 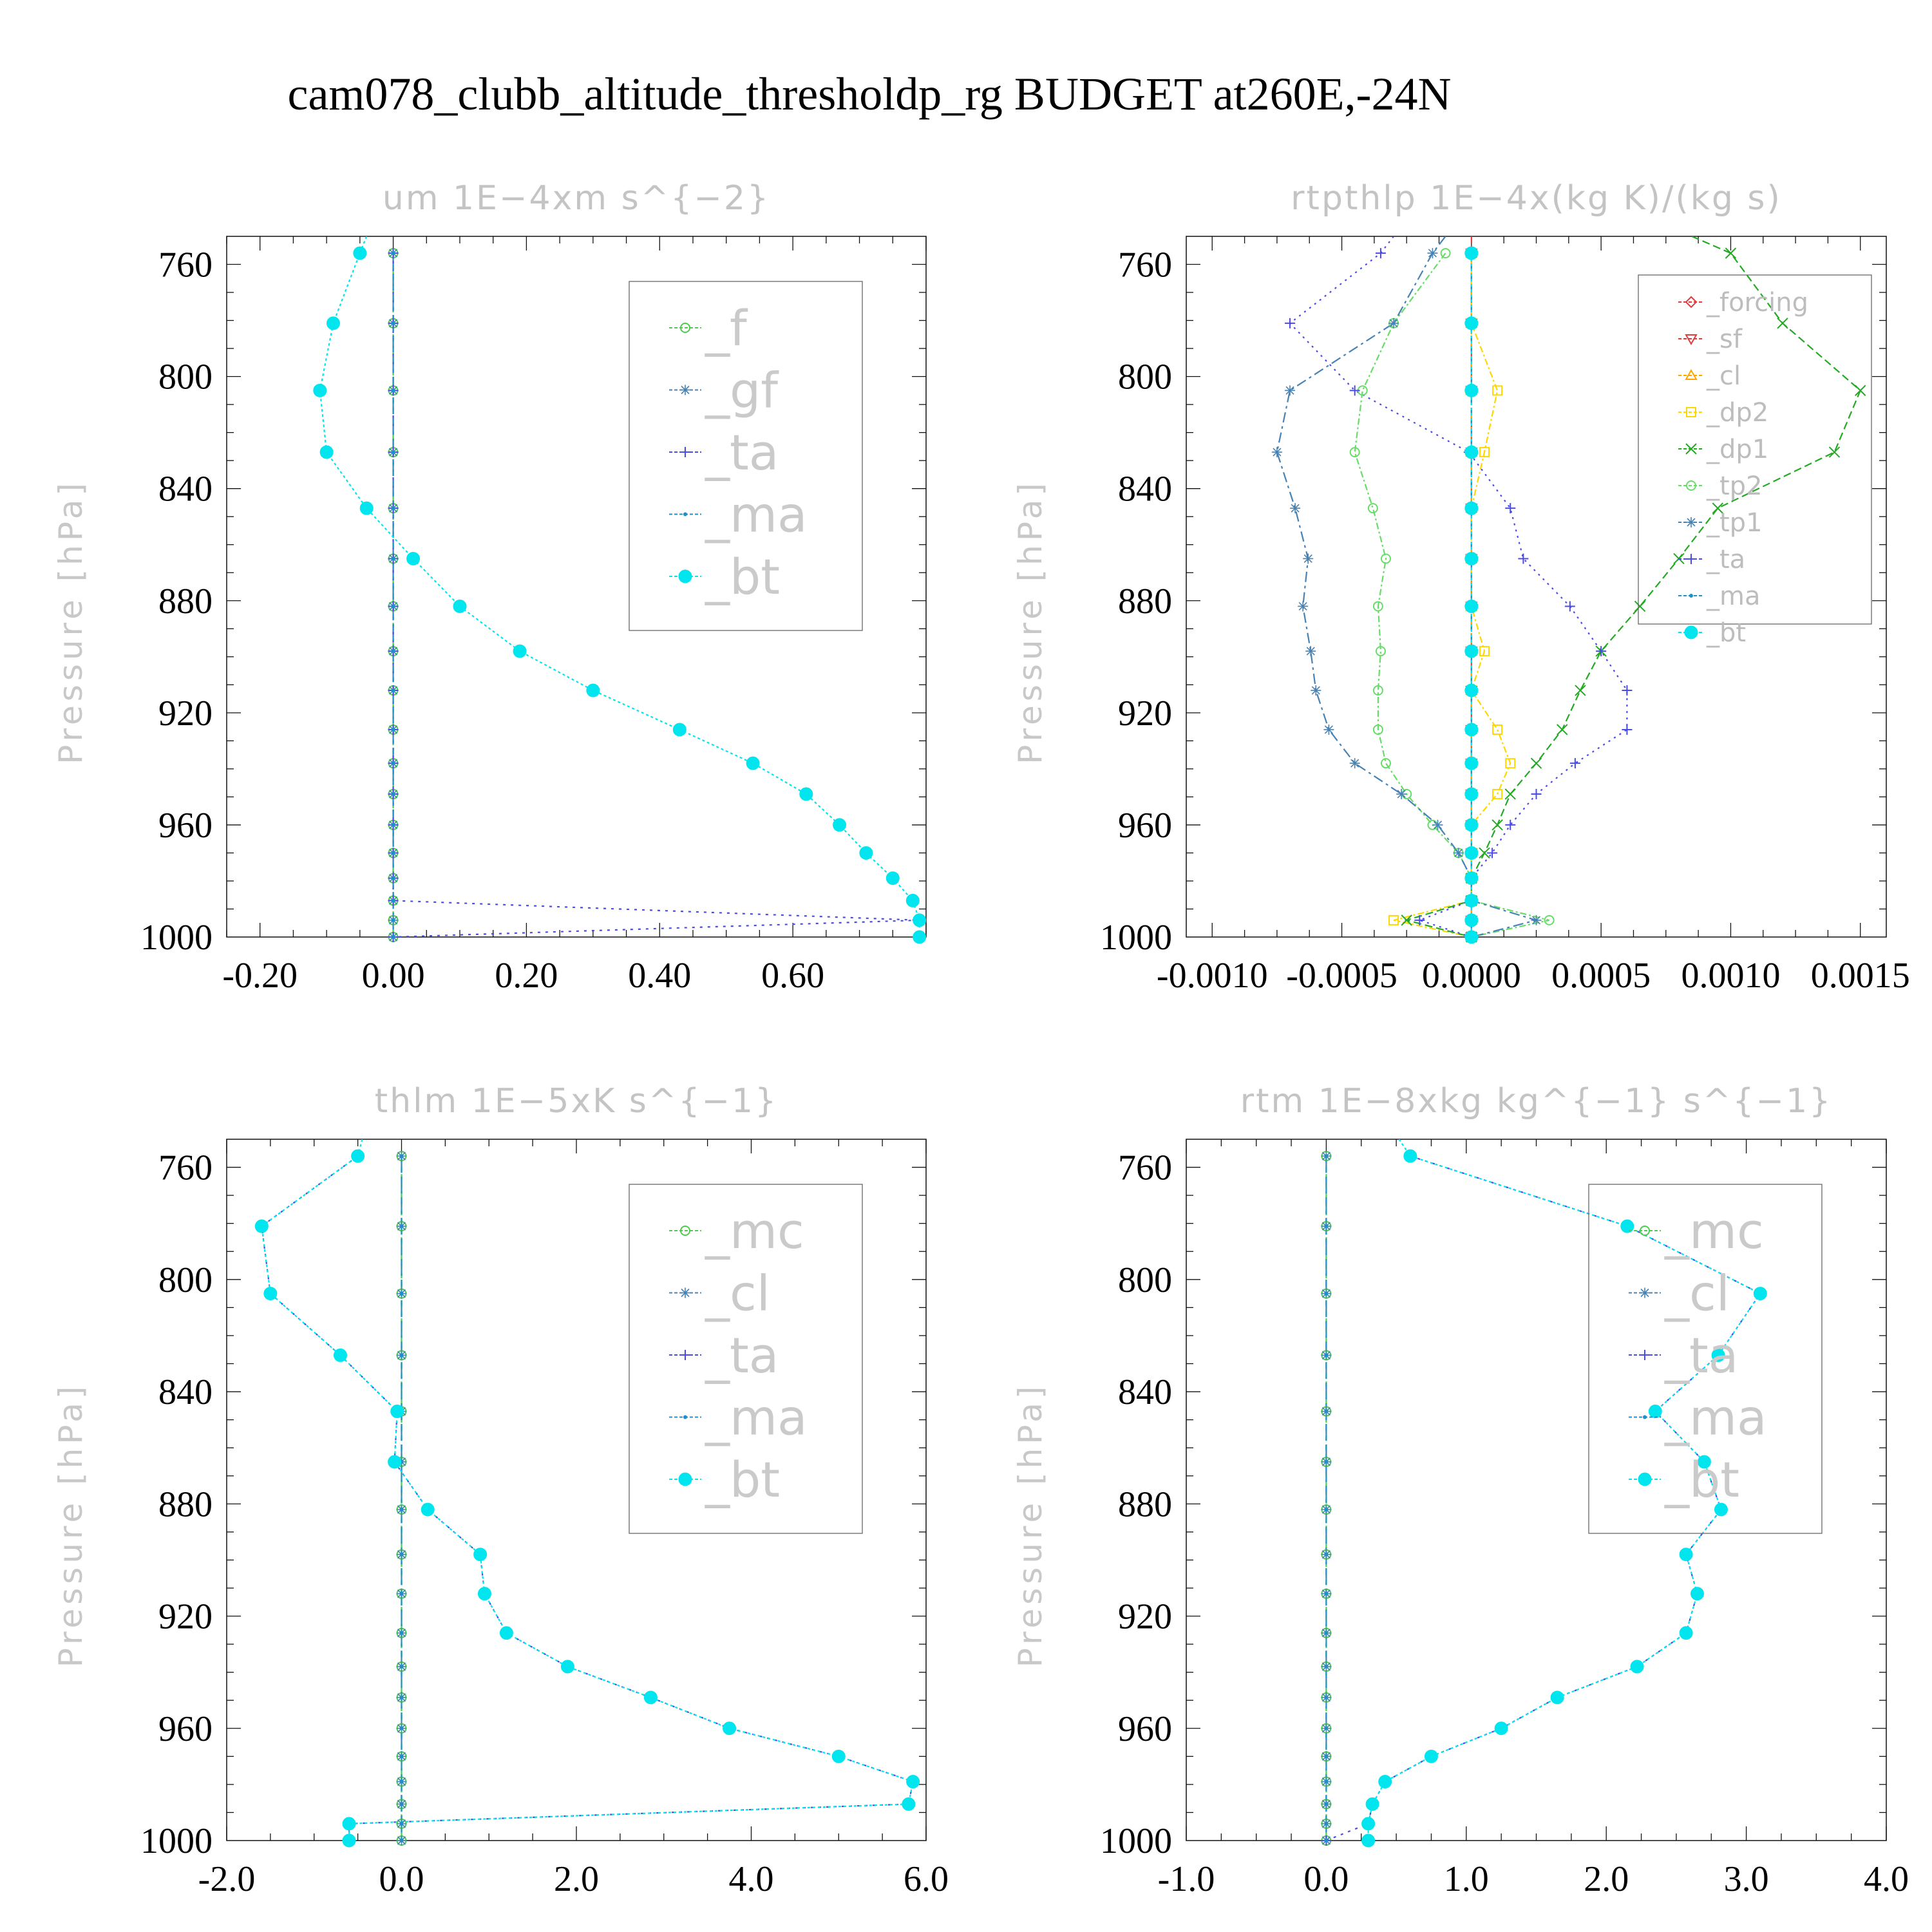 I want to click on legend: _forcing _sf _cl _dp2 _dp1 _tp2 _tp1 _ta _ma _bt, so click(x=1755, y=461).